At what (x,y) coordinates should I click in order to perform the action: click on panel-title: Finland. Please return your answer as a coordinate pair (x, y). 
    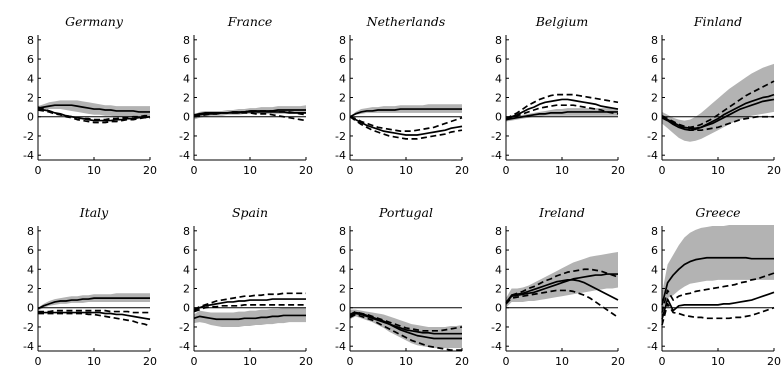
    Looking at the image, I should click on (717, 21).